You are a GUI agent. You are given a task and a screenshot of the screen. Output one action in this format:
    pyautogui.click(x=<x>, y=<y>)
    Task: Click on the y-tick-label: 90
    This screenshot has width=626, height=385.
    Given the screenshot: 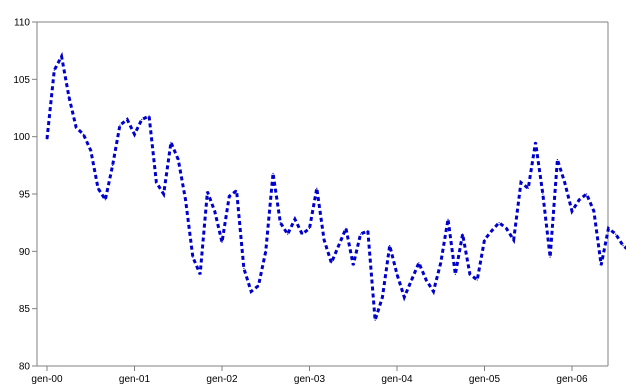 What is the action you would take?
    pyautogui.click(x=25, y=252)
    